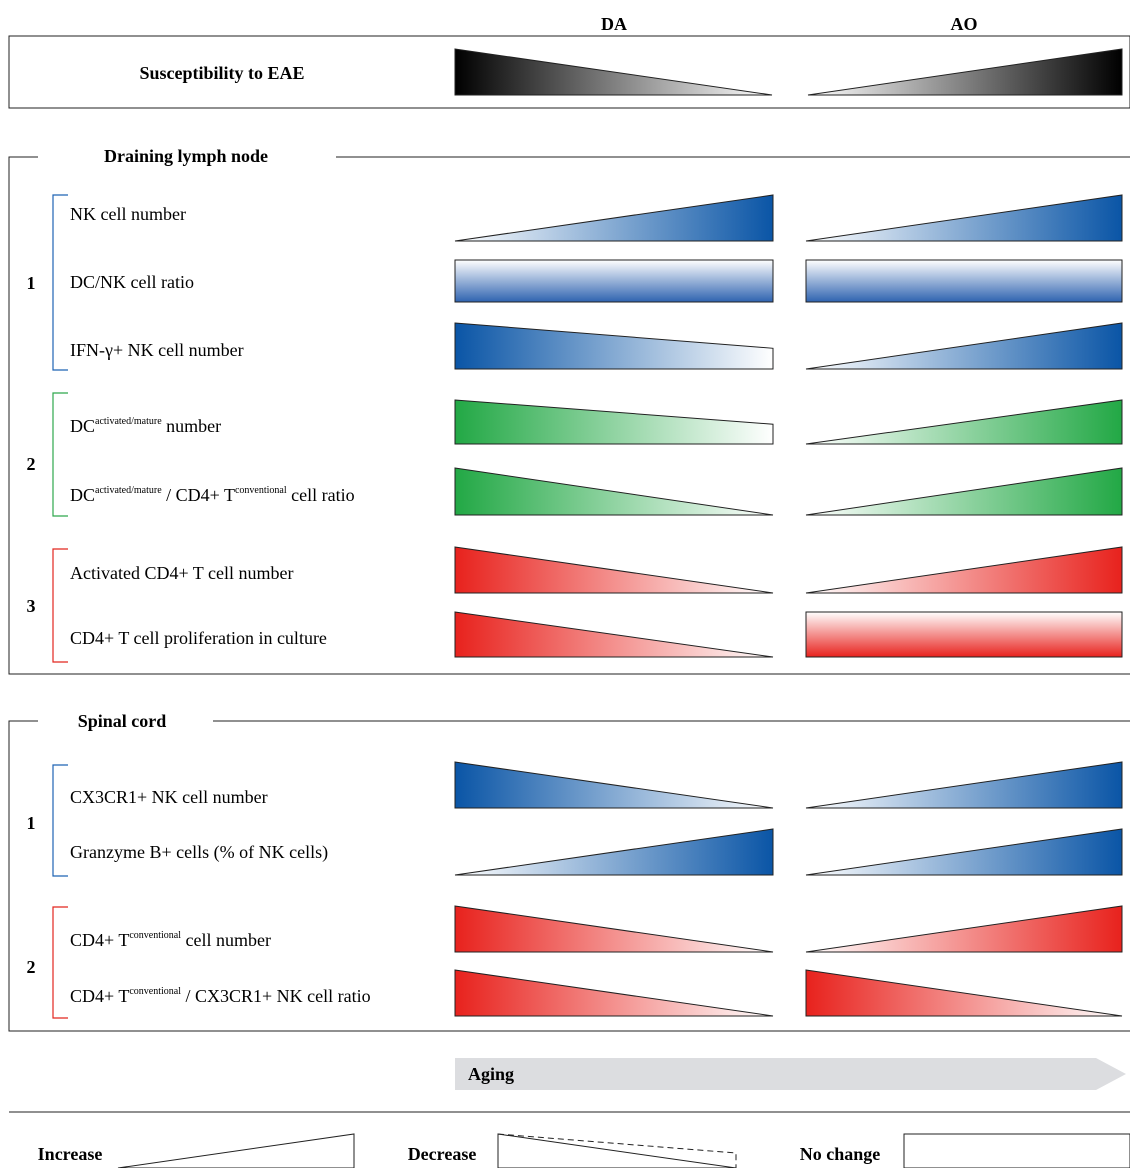 The image size is (1130, 1168). Describe the element at coordinates (226, 940) in the screenshot. I see `label-part: cell number` at that location.